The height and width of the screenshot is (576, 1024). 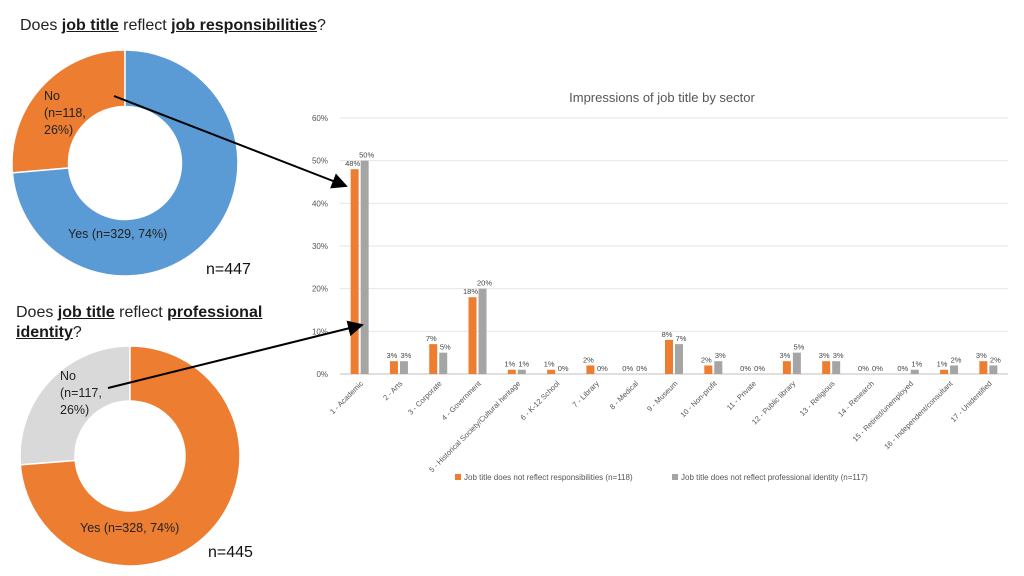 What do you see at coordinates (320, 331) in the screenshot?
I see `y-tick-label: 10%` at bounding box center [320, 331].